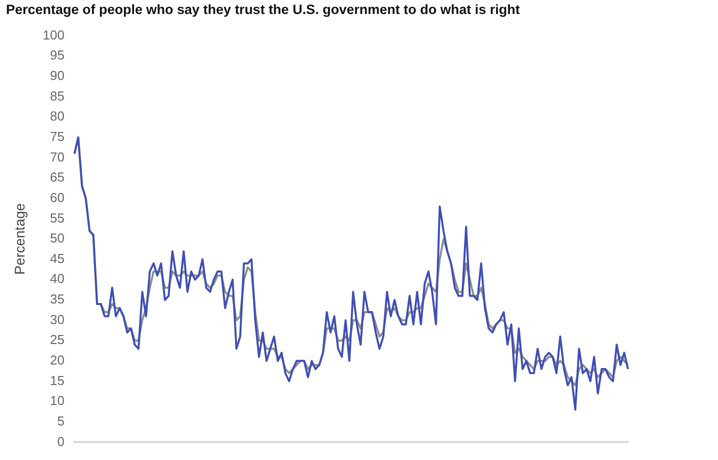 Image resolution: width=718 pixels, height=460 pixels. What do you see at coordinates (57, 380) in the screenshot?
I see `y-tick-label: 15` at bounding box center [57, 380].